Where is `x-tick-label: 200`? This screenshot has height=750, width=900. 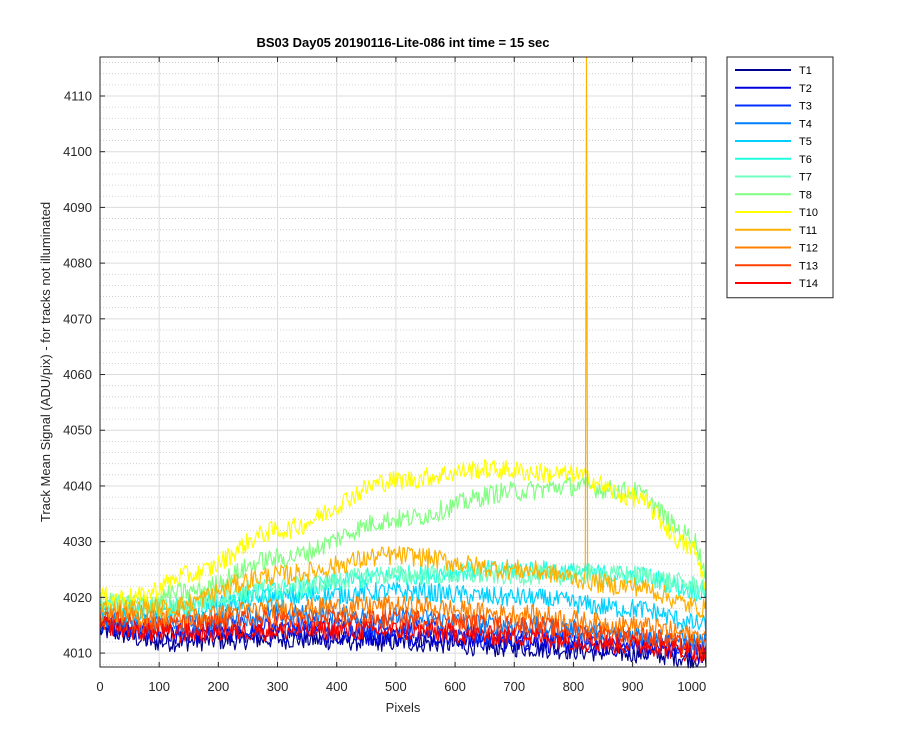
x-tick-label: 200 is located at coordinates (219, 686).